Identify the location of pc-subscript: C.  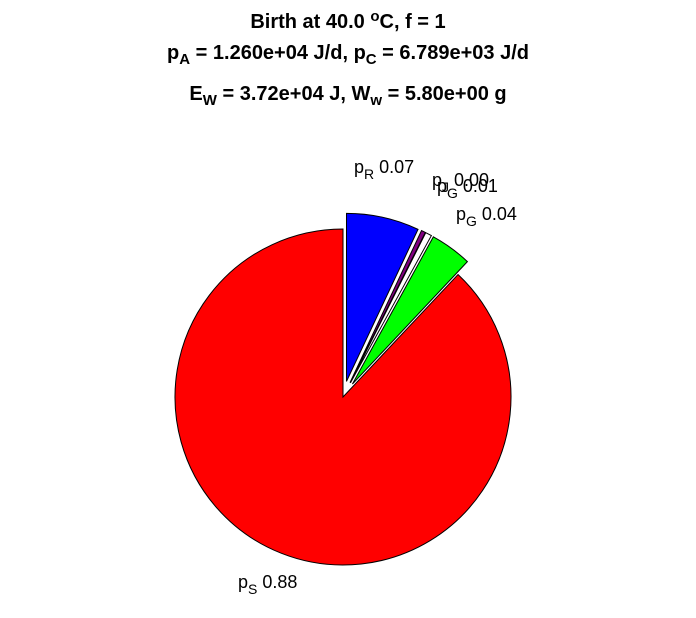
(371, 59).